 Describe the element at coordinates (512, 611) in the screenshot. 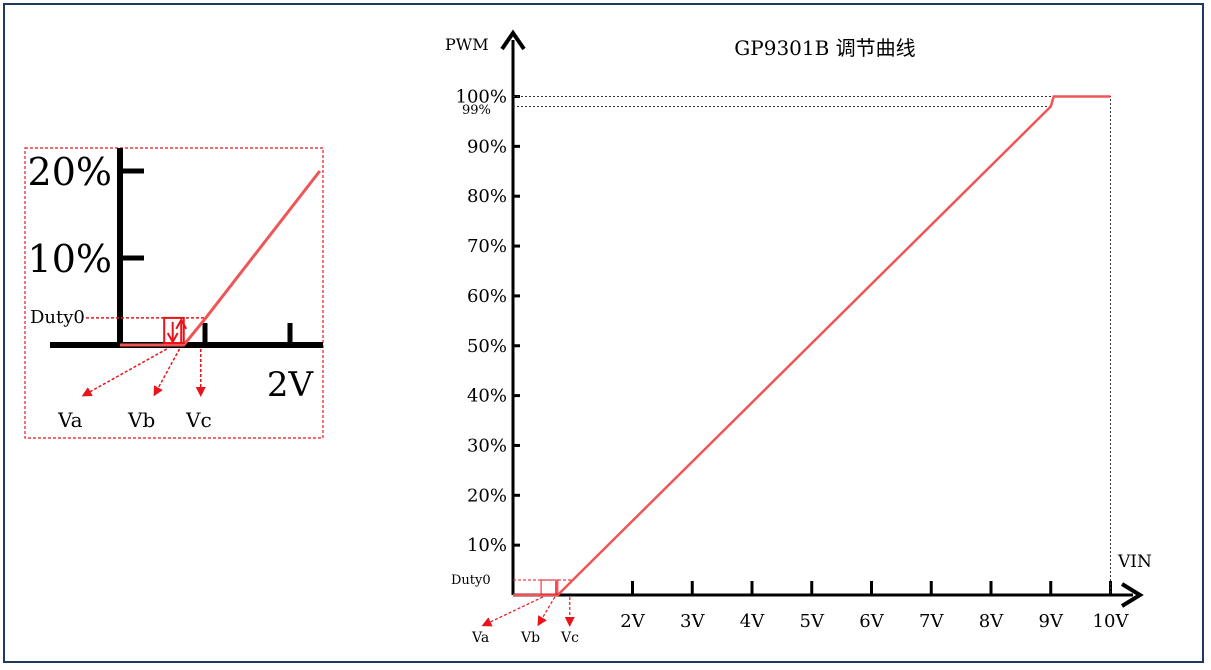

I see `main-va-arrow` at that location.